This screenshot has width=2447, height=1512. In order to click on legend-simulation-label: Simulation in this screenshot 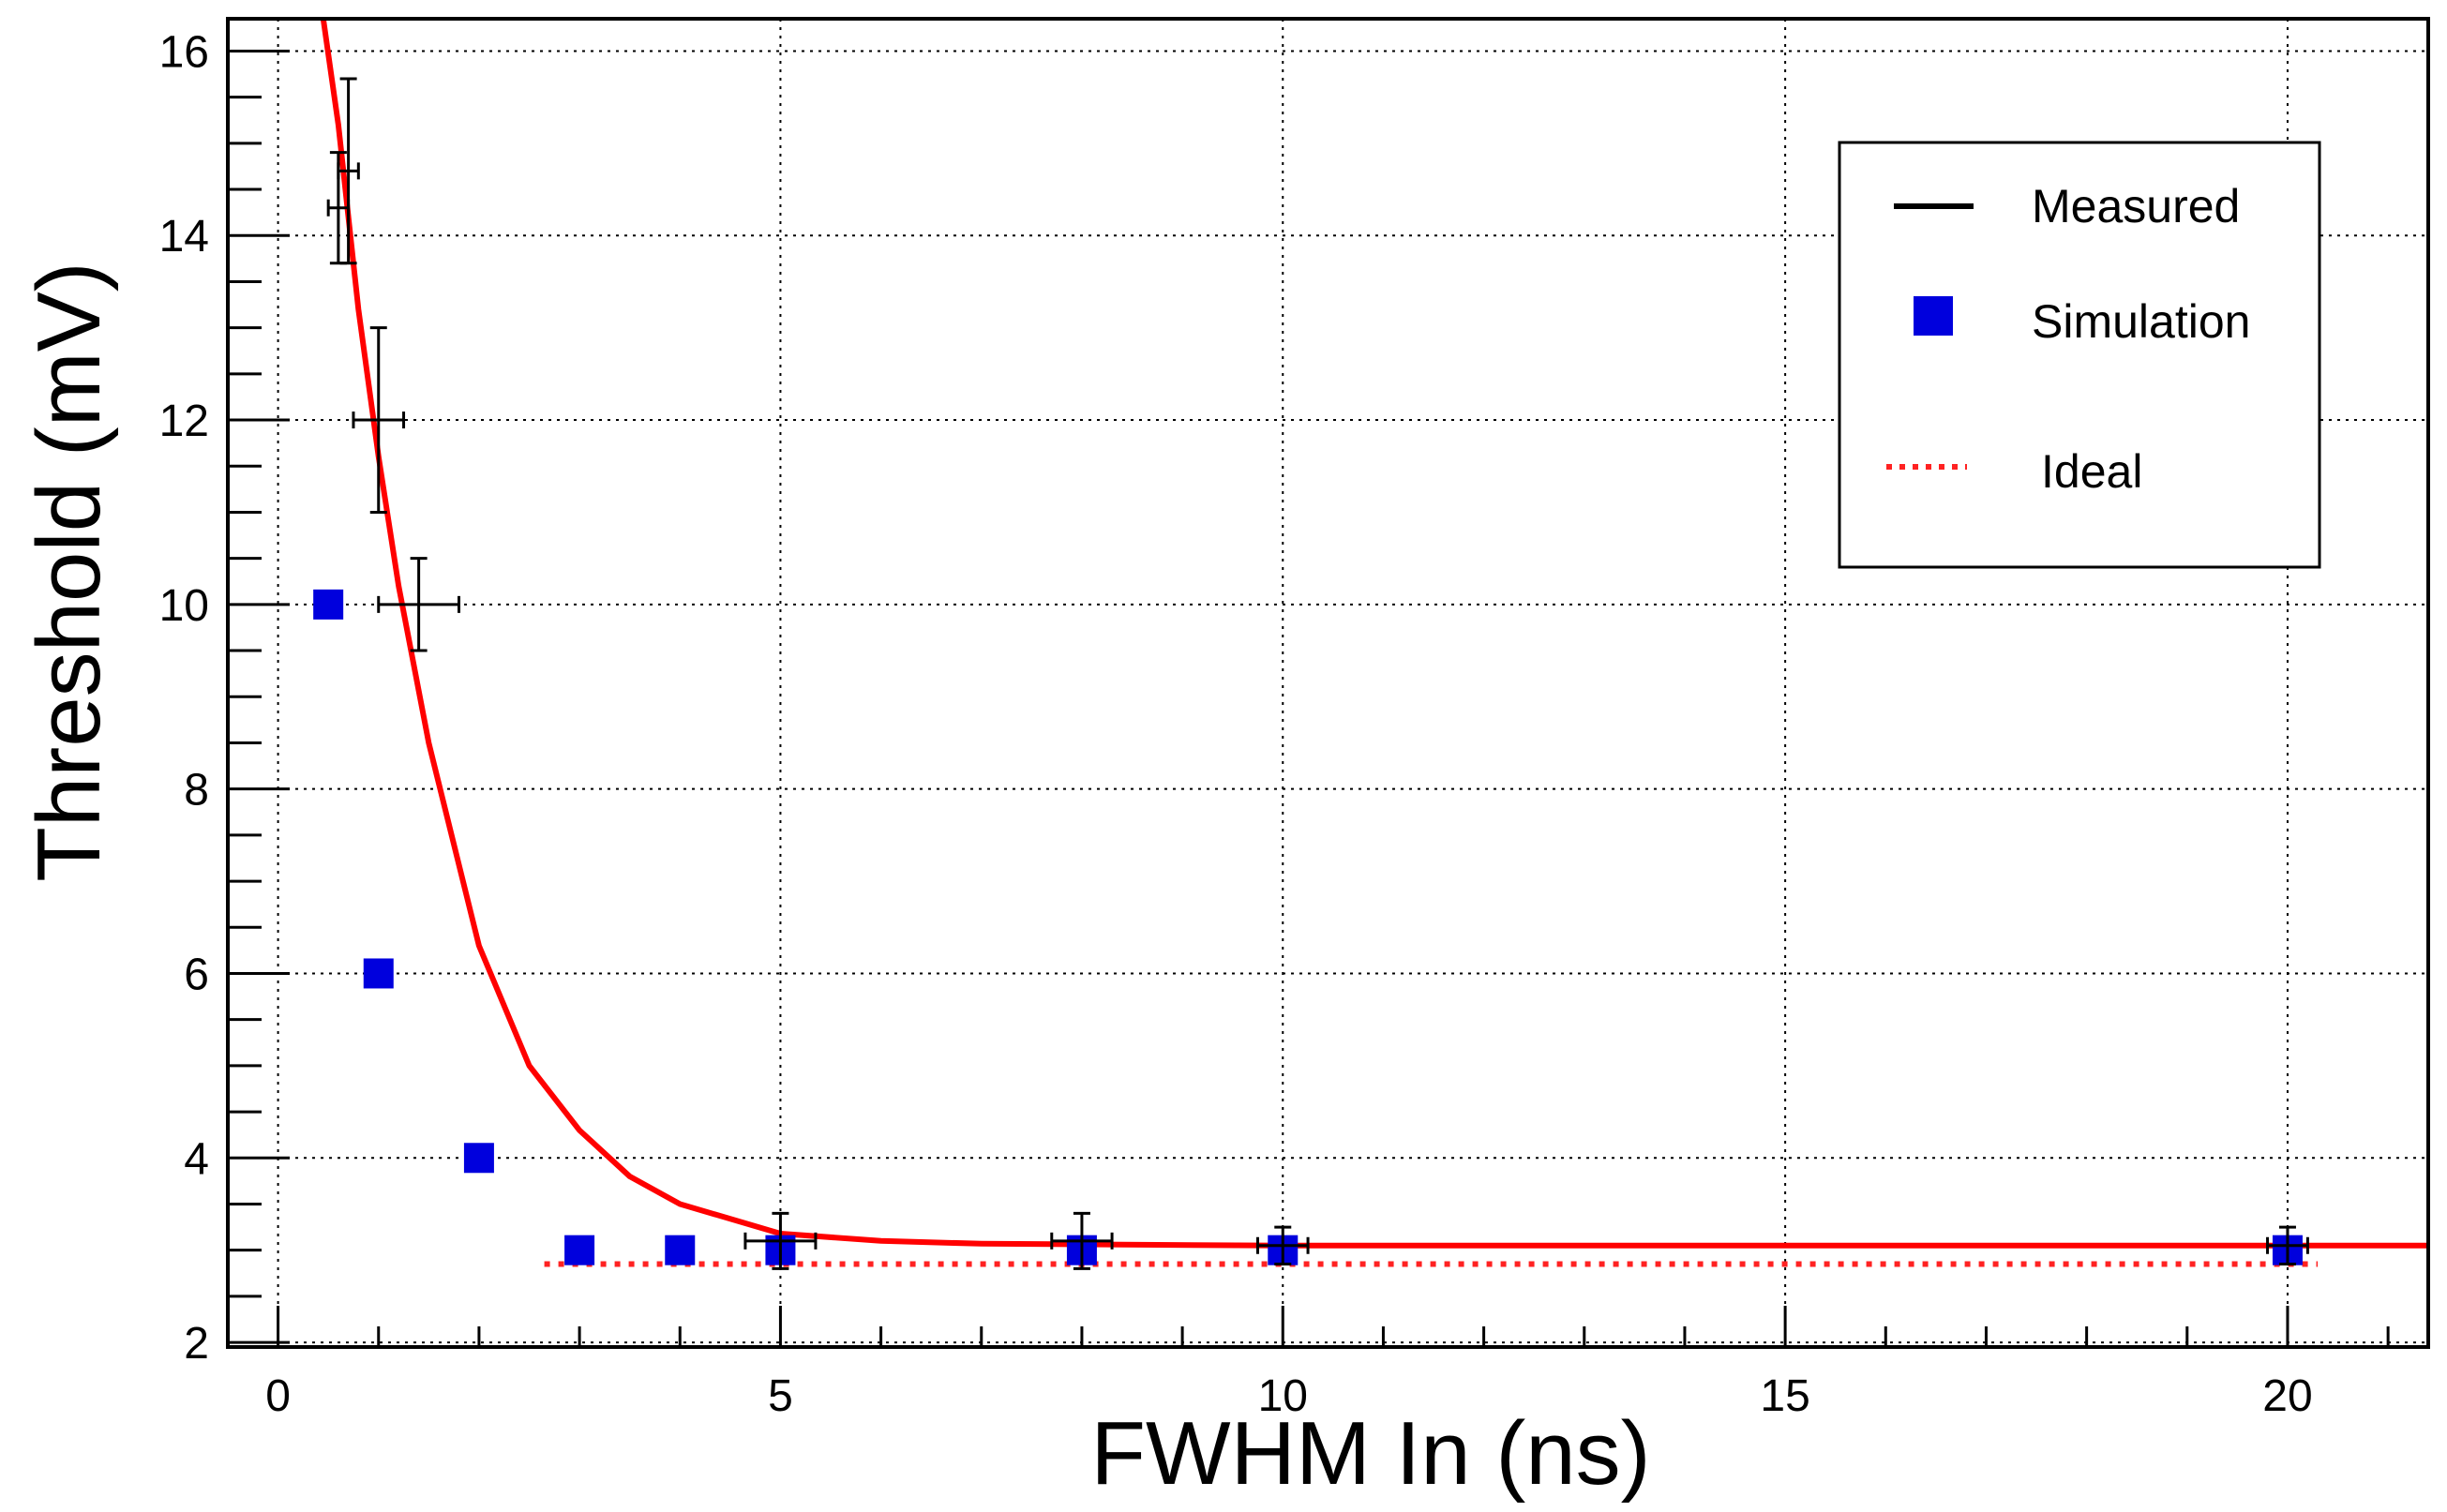, I will do `click(2141, 321)`.